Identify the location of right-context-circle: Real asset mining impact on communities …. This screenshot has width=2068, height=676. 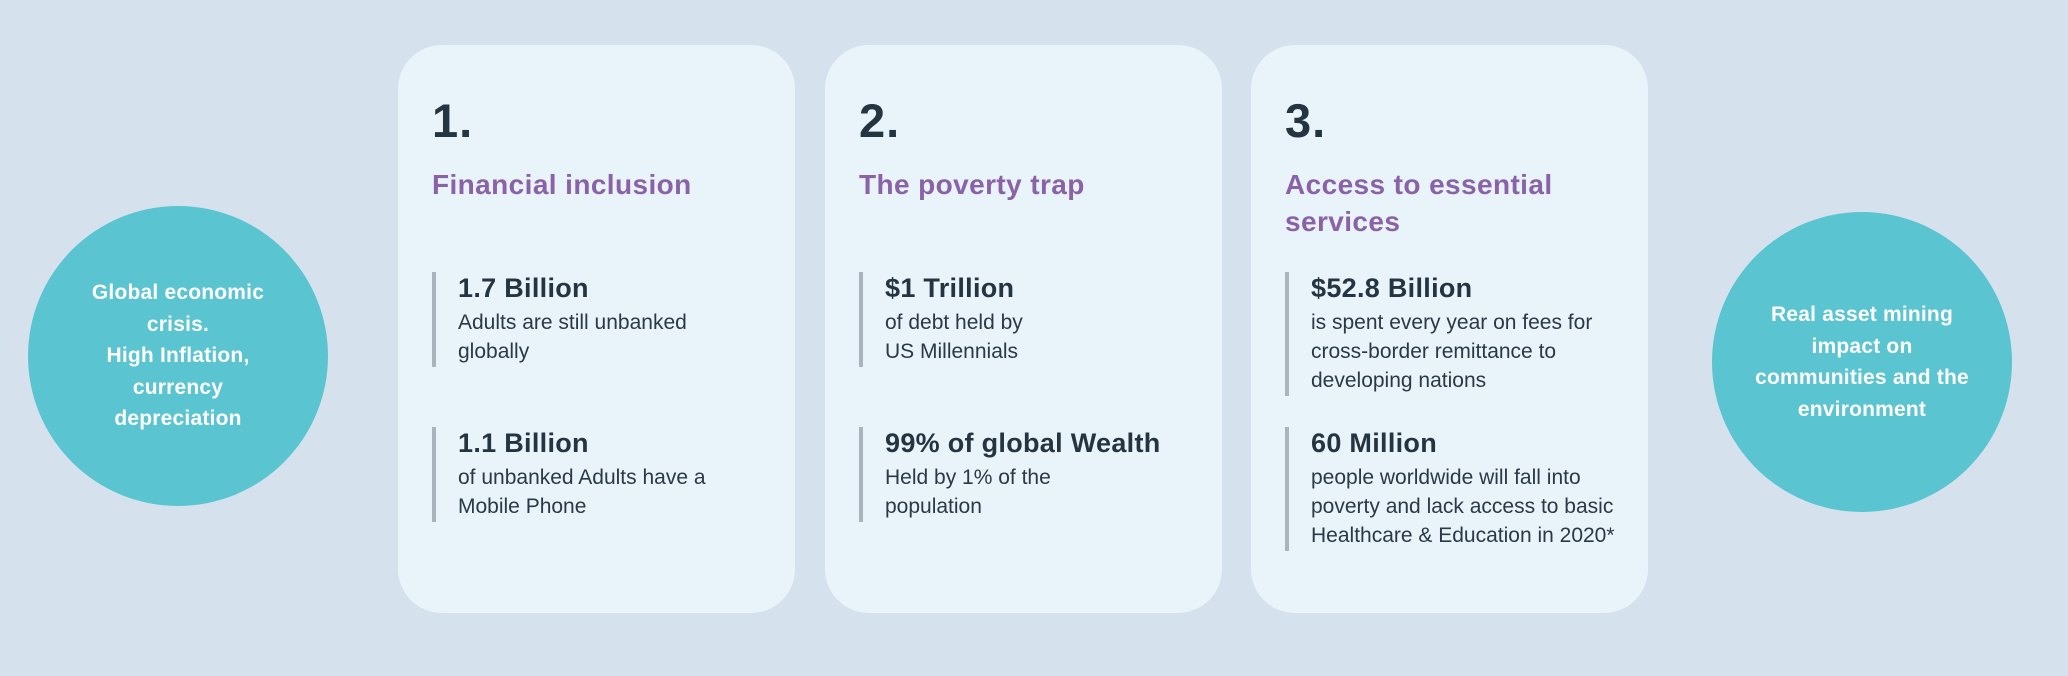
(1862, 362).